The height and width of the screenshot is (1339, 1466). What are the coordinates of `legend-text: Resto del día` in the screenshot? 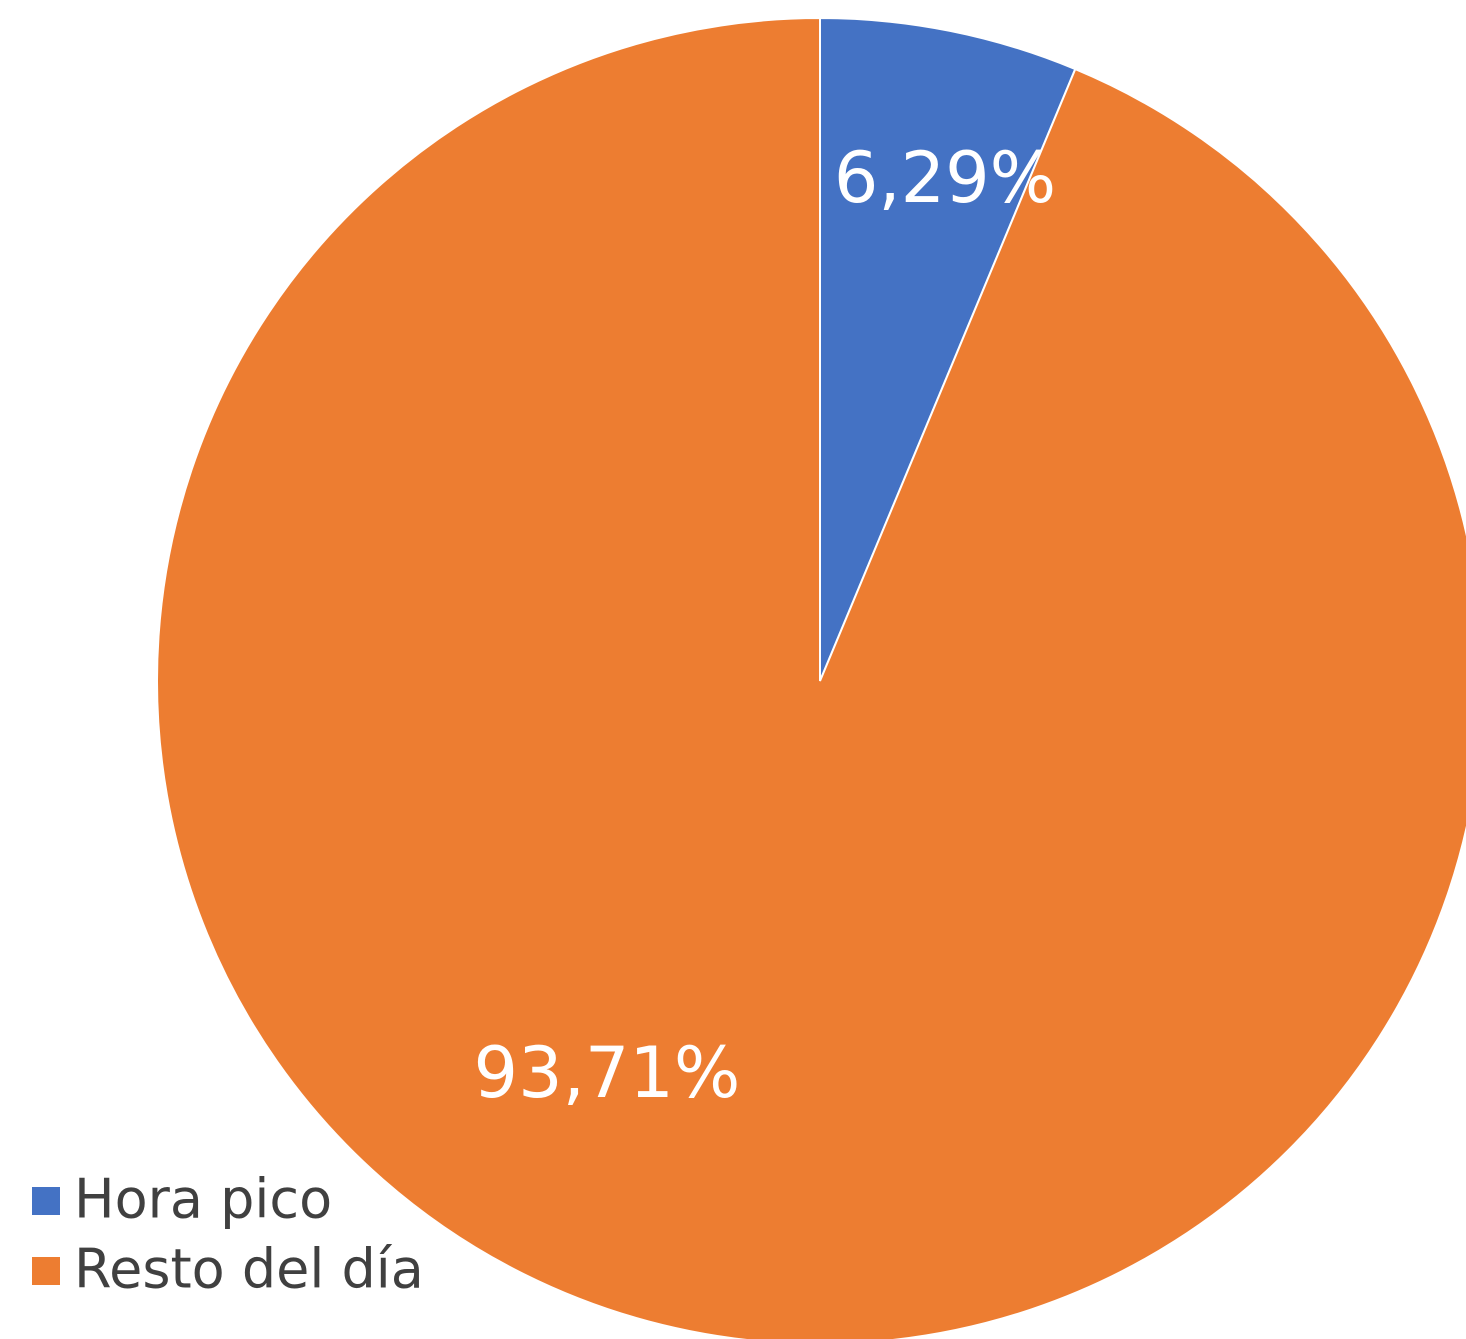 It's located at (249, 1269).